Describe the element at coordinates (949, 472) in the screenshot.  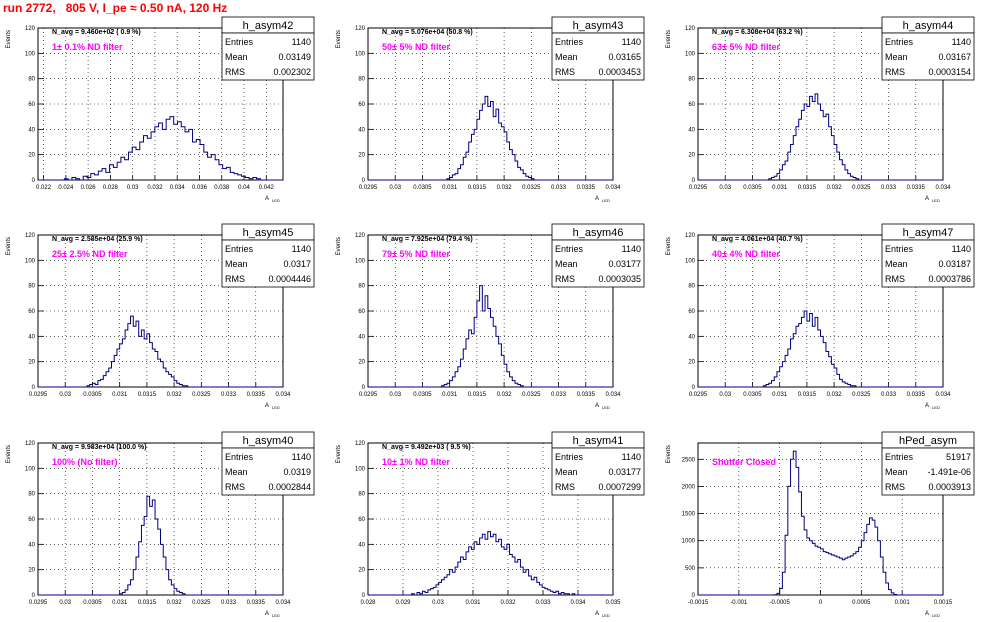
I see `stats-value: -1.491e-06` at that location.